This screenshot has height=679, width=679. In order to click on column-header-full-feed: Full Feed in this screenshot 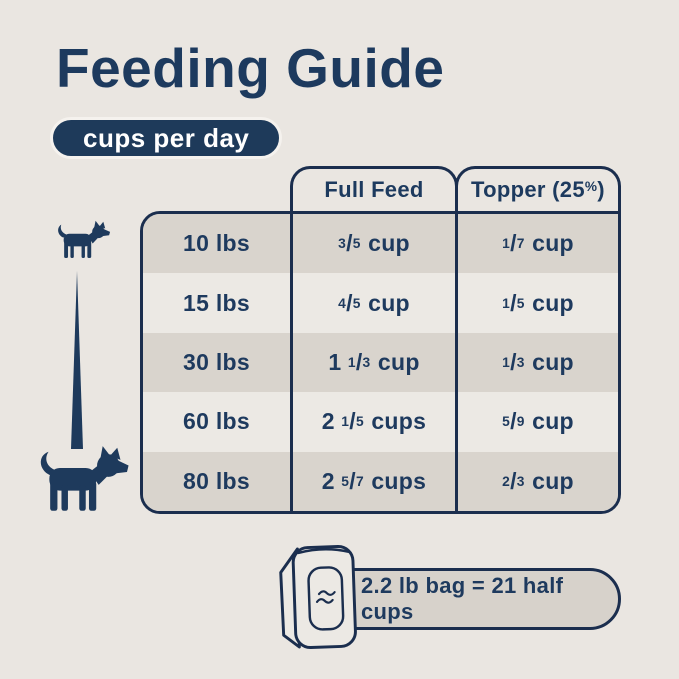, I will do `click(374, 188)`.